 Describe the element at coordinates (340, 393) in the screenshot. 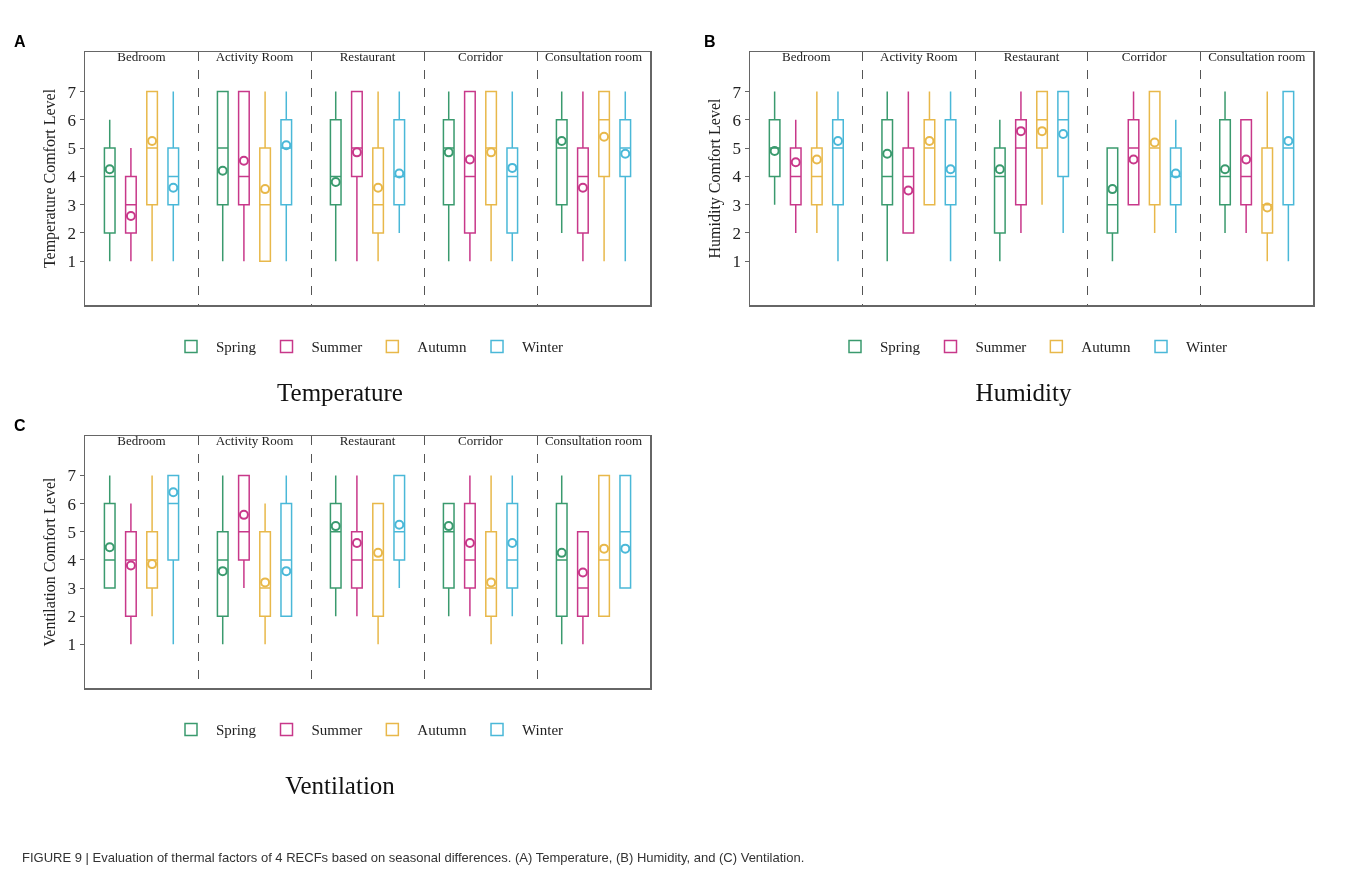

I see `text: Temperature` at that location.